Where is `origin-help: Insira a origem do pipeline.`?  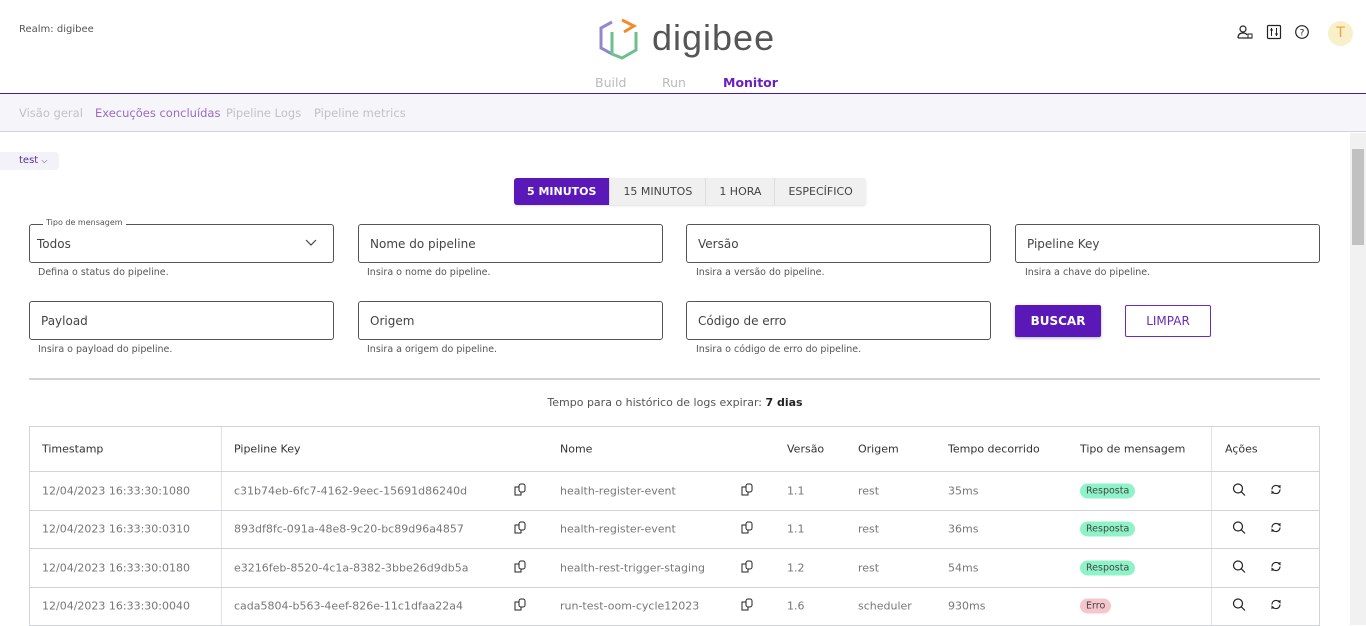 origin-help: Insira a origem do pipeline. is located at coordinates (432, 349).